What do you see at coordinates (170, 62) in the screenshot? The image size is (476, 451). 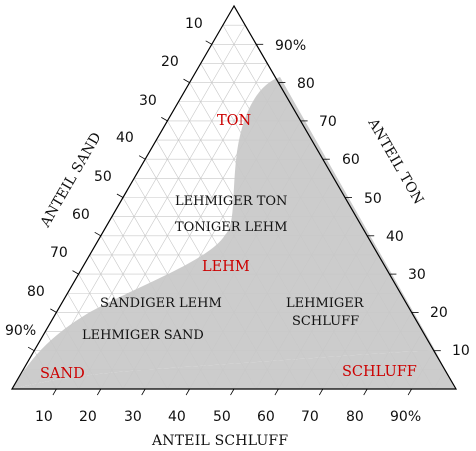 I see `sand-tick: 20` at bounding box center [170, 62].